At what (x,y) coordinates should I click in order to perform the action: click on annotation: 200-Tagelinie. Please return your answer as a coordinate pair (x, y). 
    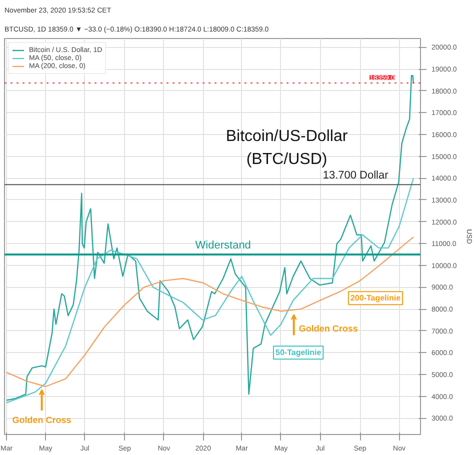
    Looking at the image, I should click on (376, 298).